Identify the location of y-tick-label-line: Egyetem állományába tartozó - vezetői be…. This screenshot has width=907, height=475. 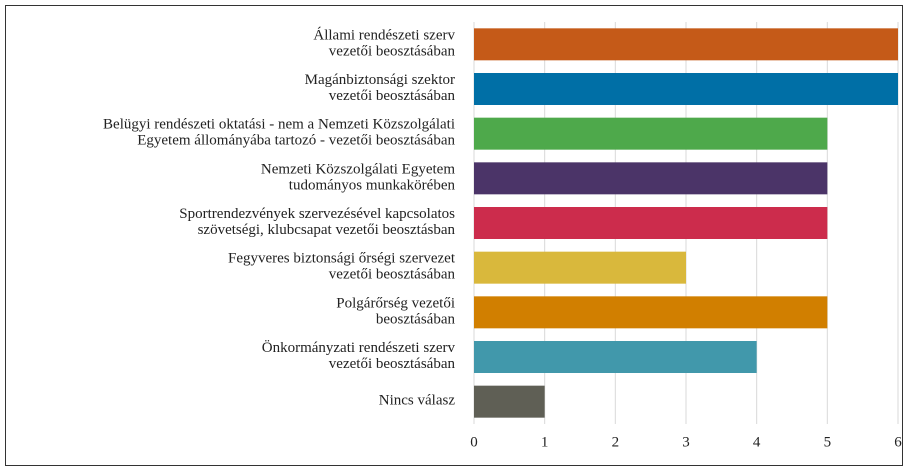
(296, 141).